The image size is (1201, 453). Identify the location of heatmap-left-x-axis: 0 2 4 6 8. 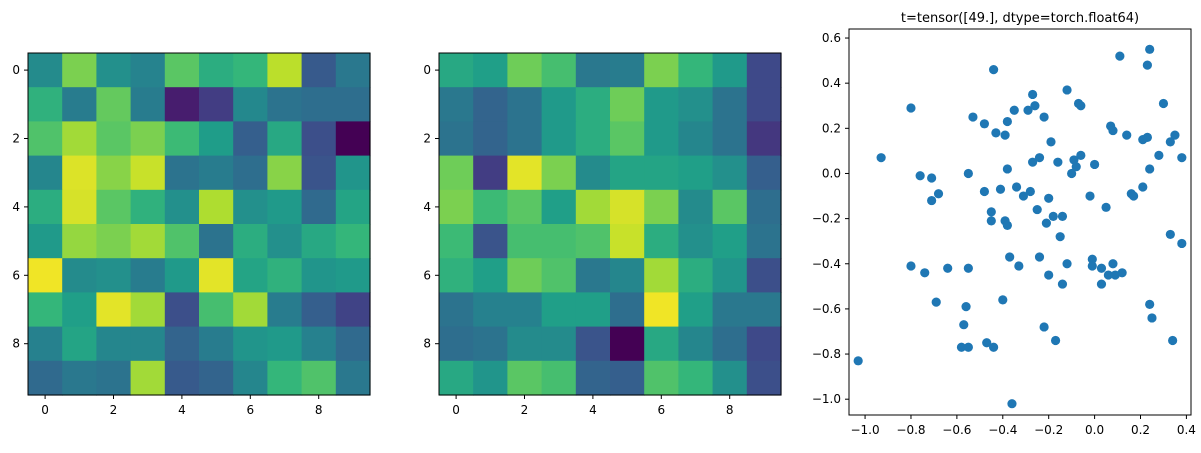
(182, 406).